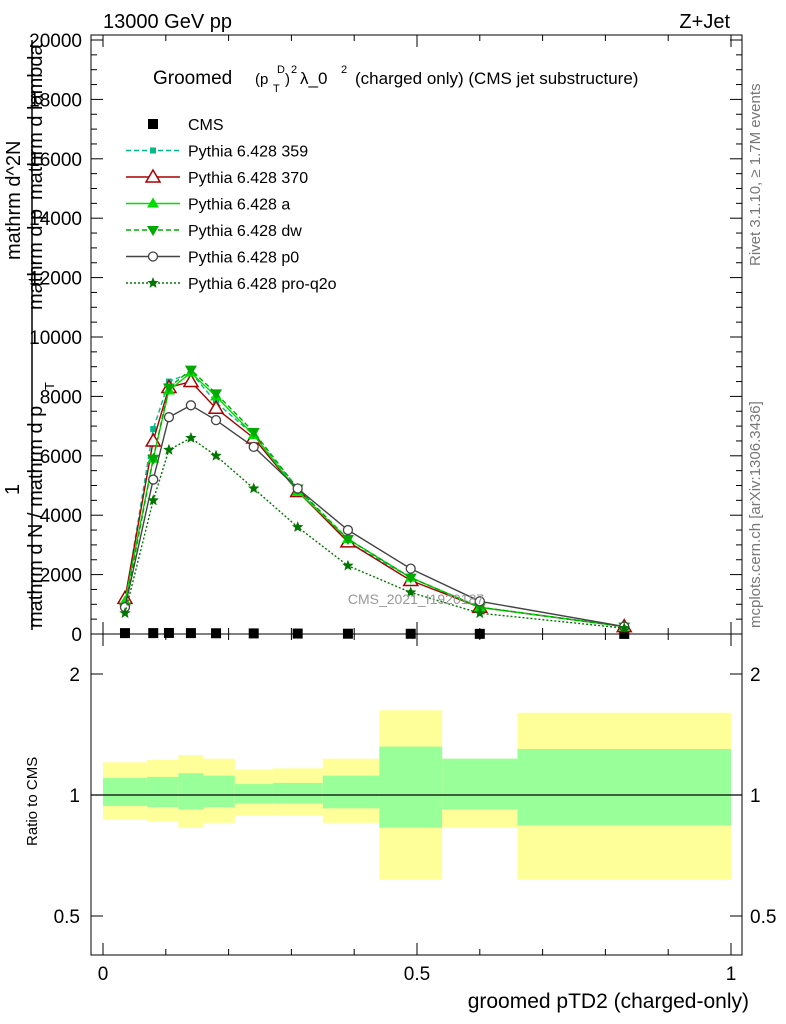 The height and width of the screenshot is (1024, 786). Describe the element at coordinates (276, 89) in the screenshot. I see `title-sub-t: T` at that location.